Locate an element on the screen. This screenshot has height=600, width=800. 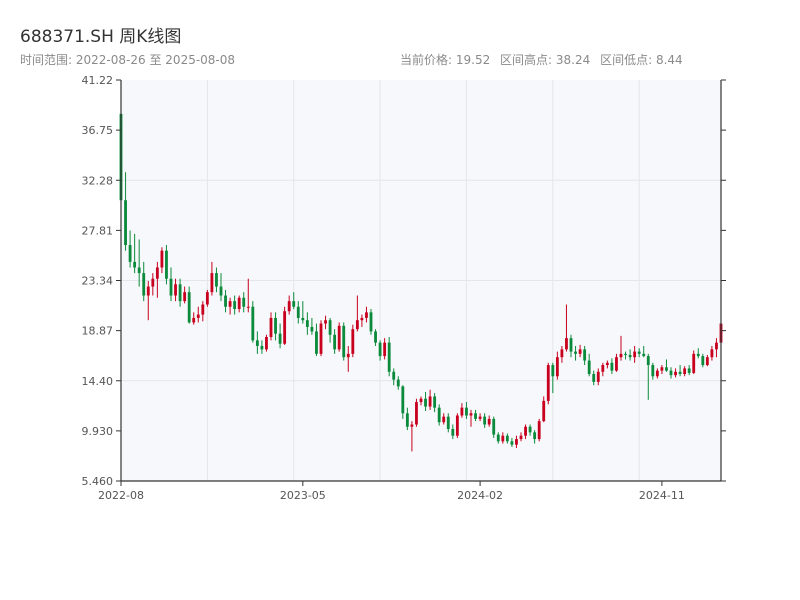
x-tick-label: 2022-08 is located at coordinates (121, 495).